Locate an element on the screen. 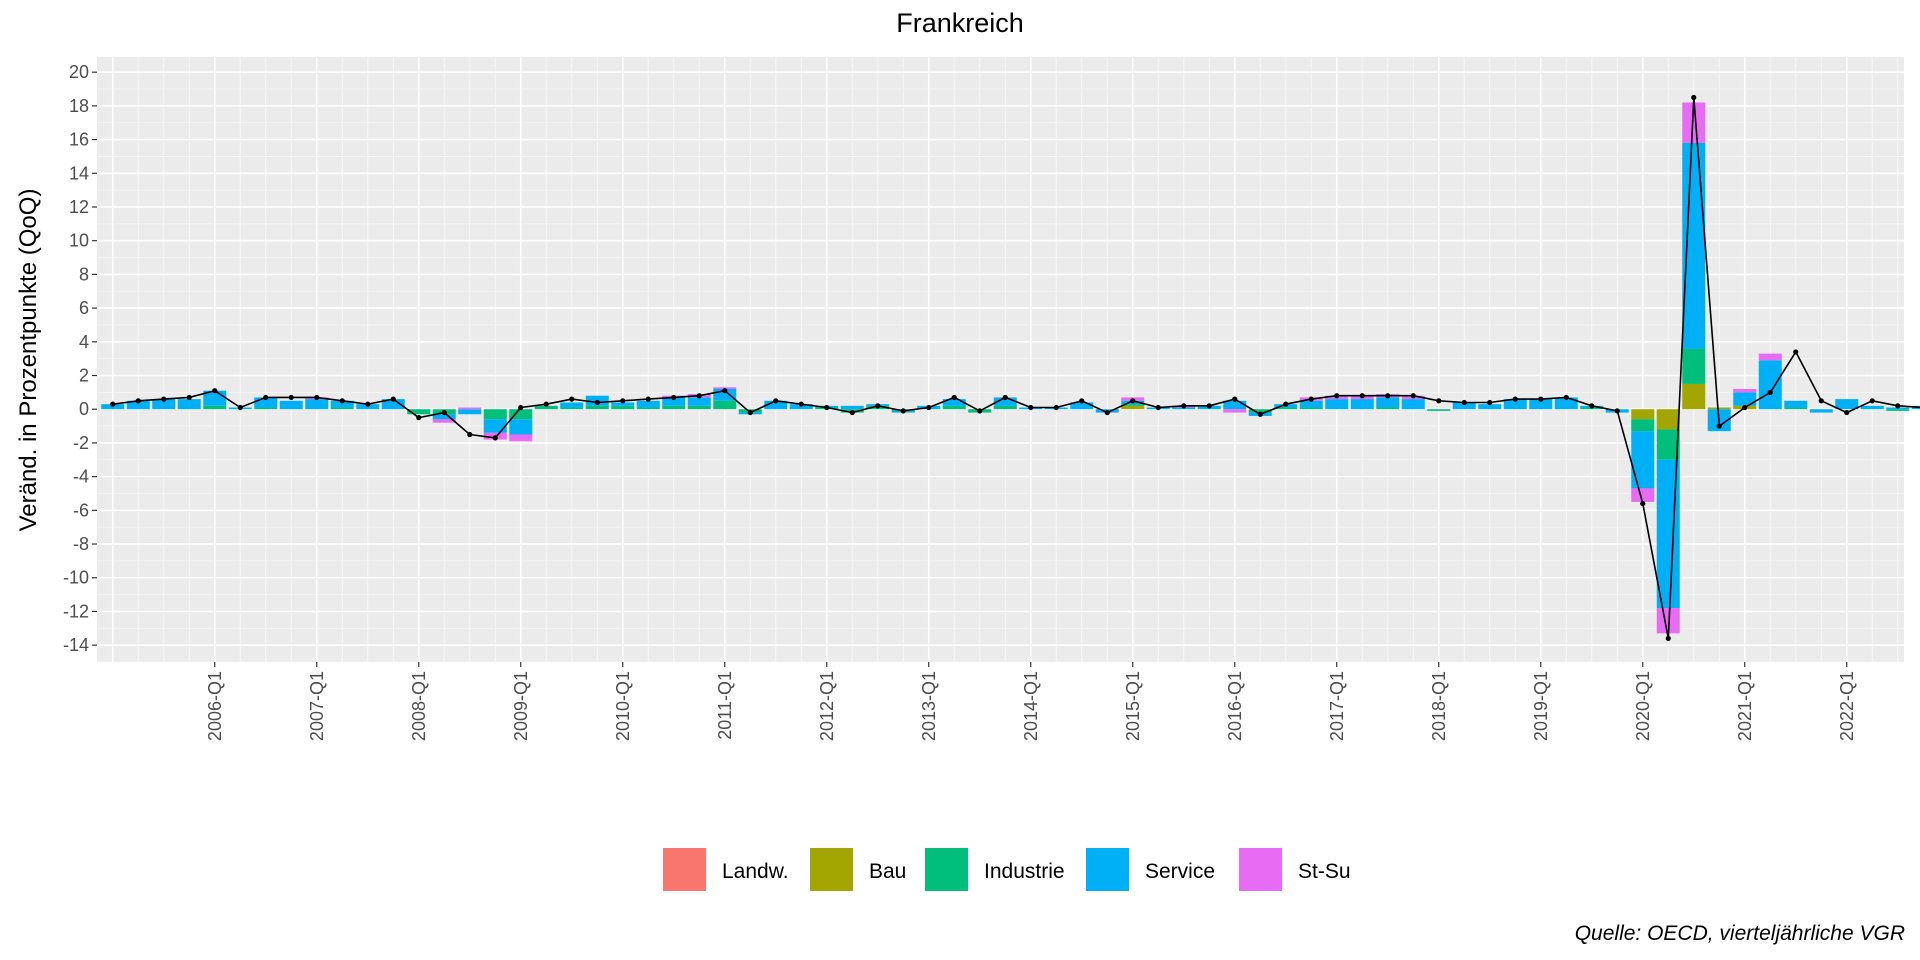  y-tick-label: 18 is located at coordinates (79, 106).